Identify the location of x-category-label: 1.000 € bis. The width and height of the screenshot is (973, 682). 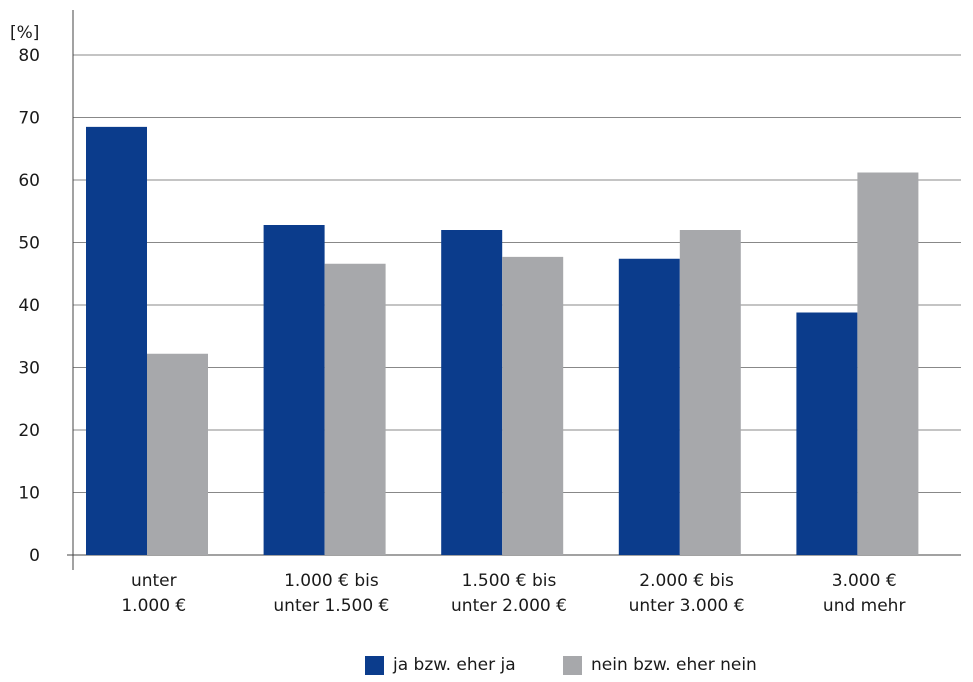
(331, 581).